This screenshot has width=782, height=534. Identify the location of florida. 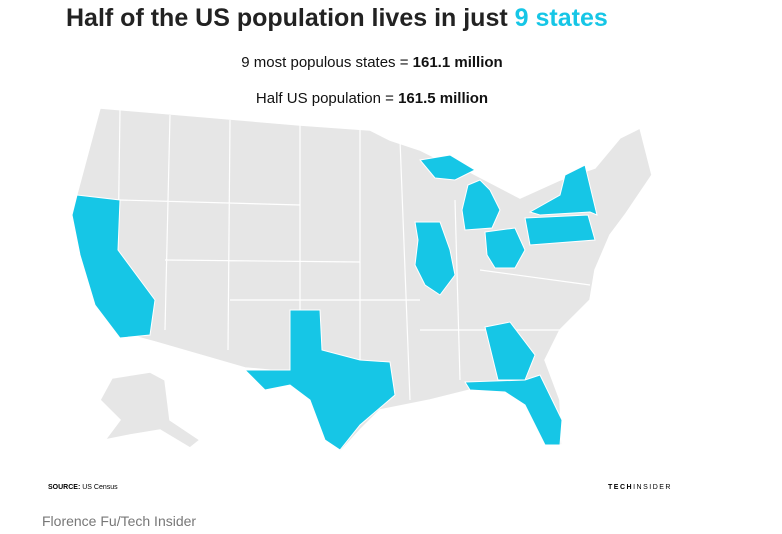
(513, 410).